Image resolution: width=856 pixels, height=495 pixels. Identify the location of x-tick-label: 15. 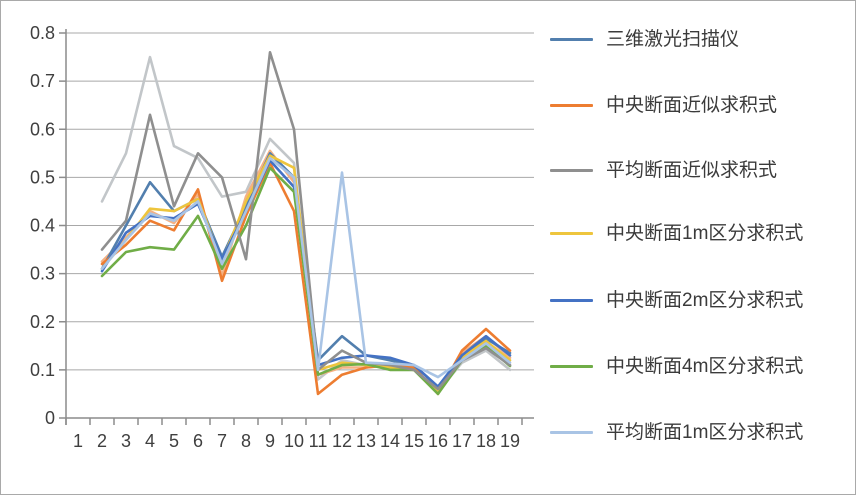
(414, 441).